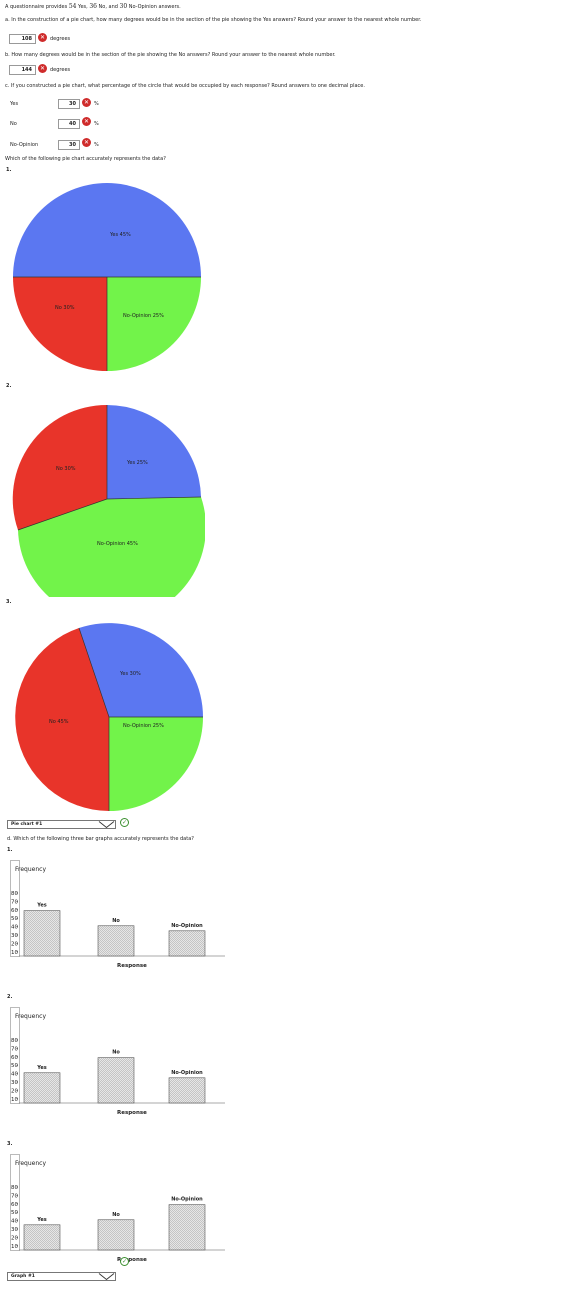 The width and height of the screenshot is (570, 1294). What do you see at coordinates (14, 1091) in the screenshot?
I see `bar-2-tick-label: 20` at bounding box center [14, 1091].